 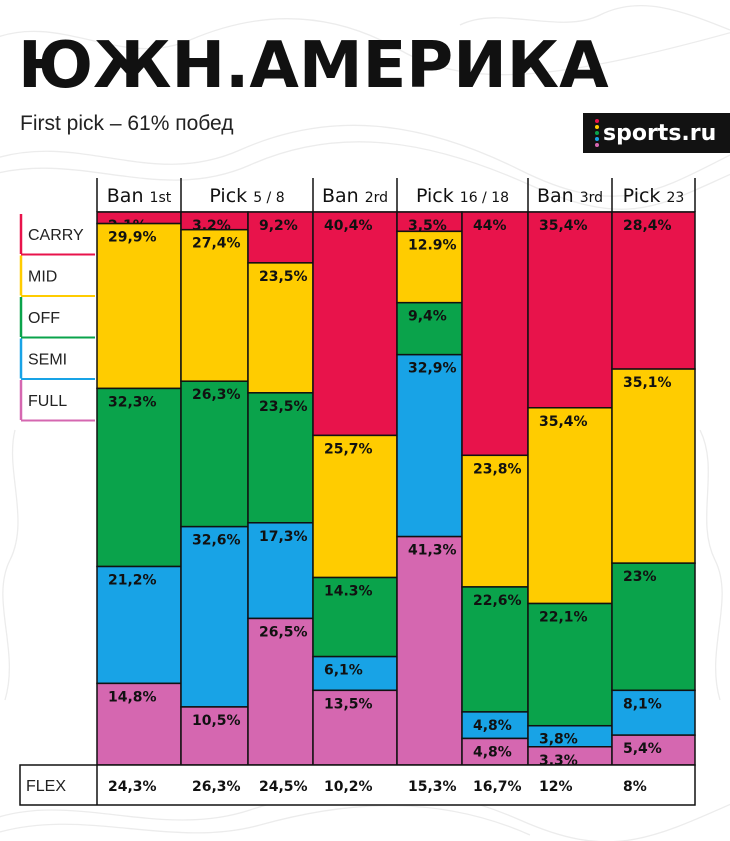 I want to click on bar-4-segment-semi, so click(x=429, y=445).